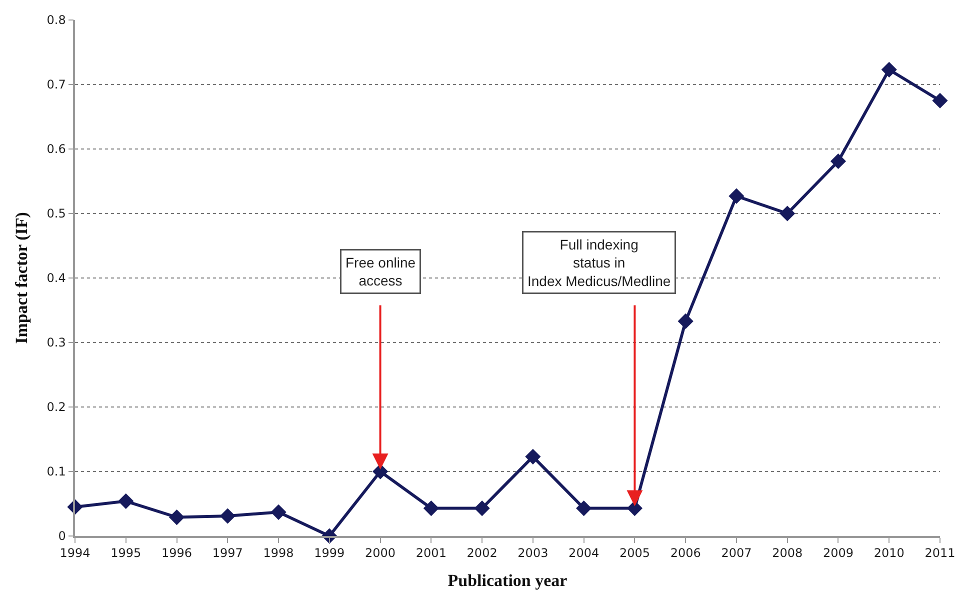 This screenshot has width=967, height=601. Describe the element at coordinates (56, 343) in the screenshot. I see `y-tick-label: 0.3` at that location.